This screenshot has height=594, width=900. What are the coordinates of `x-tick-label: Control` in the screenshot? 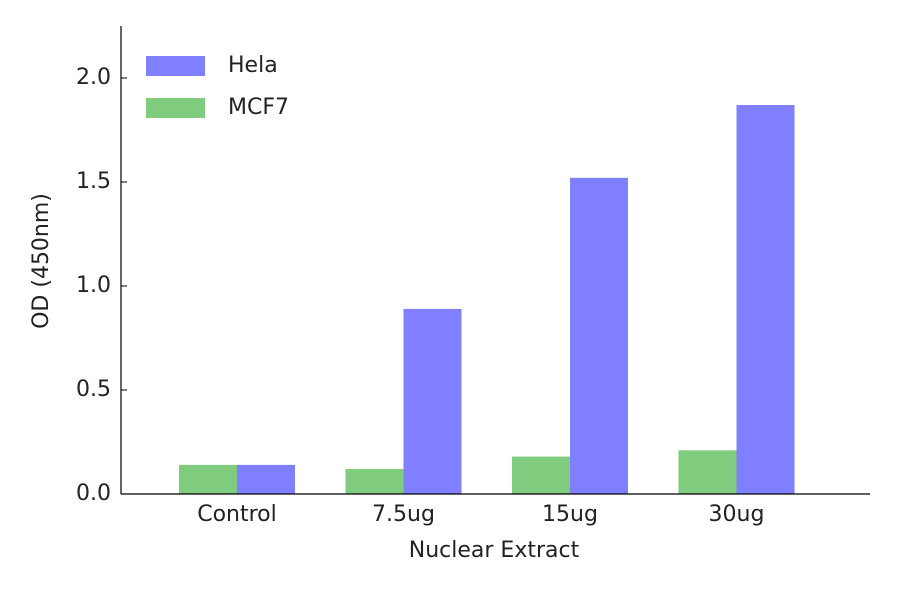 It's located at (237, 514).